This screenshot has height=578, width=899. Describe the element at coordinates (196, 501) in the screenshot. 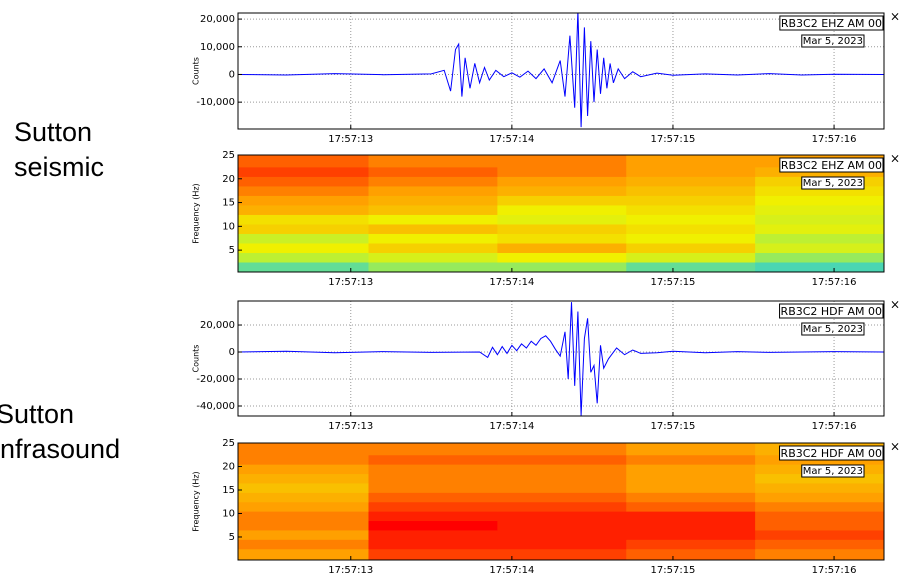

I see `y-axis-label: Frequency (Hz)` at that location.